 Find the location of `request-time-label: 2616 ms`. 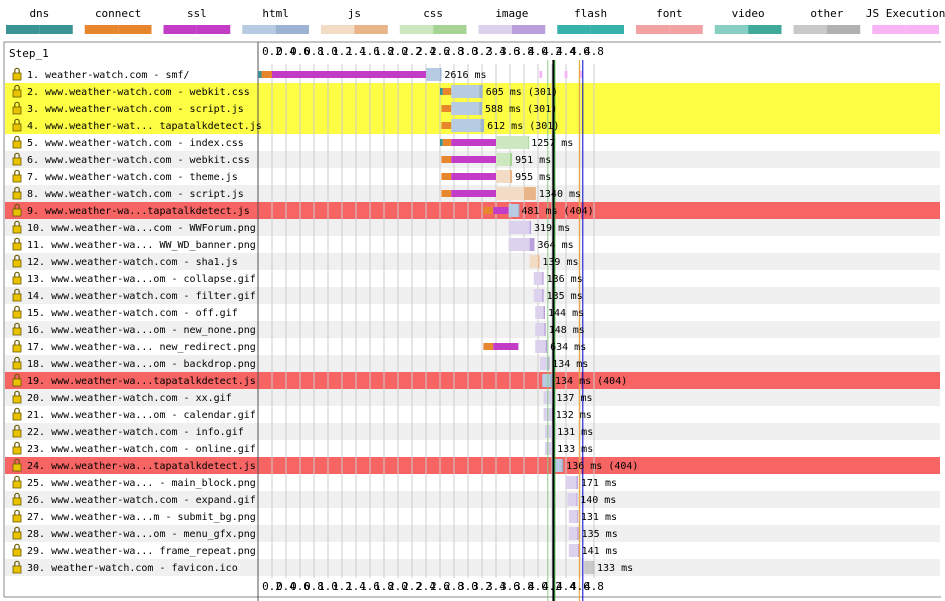

request-time-label: 2616 ms is located at coordinates (465, 75).